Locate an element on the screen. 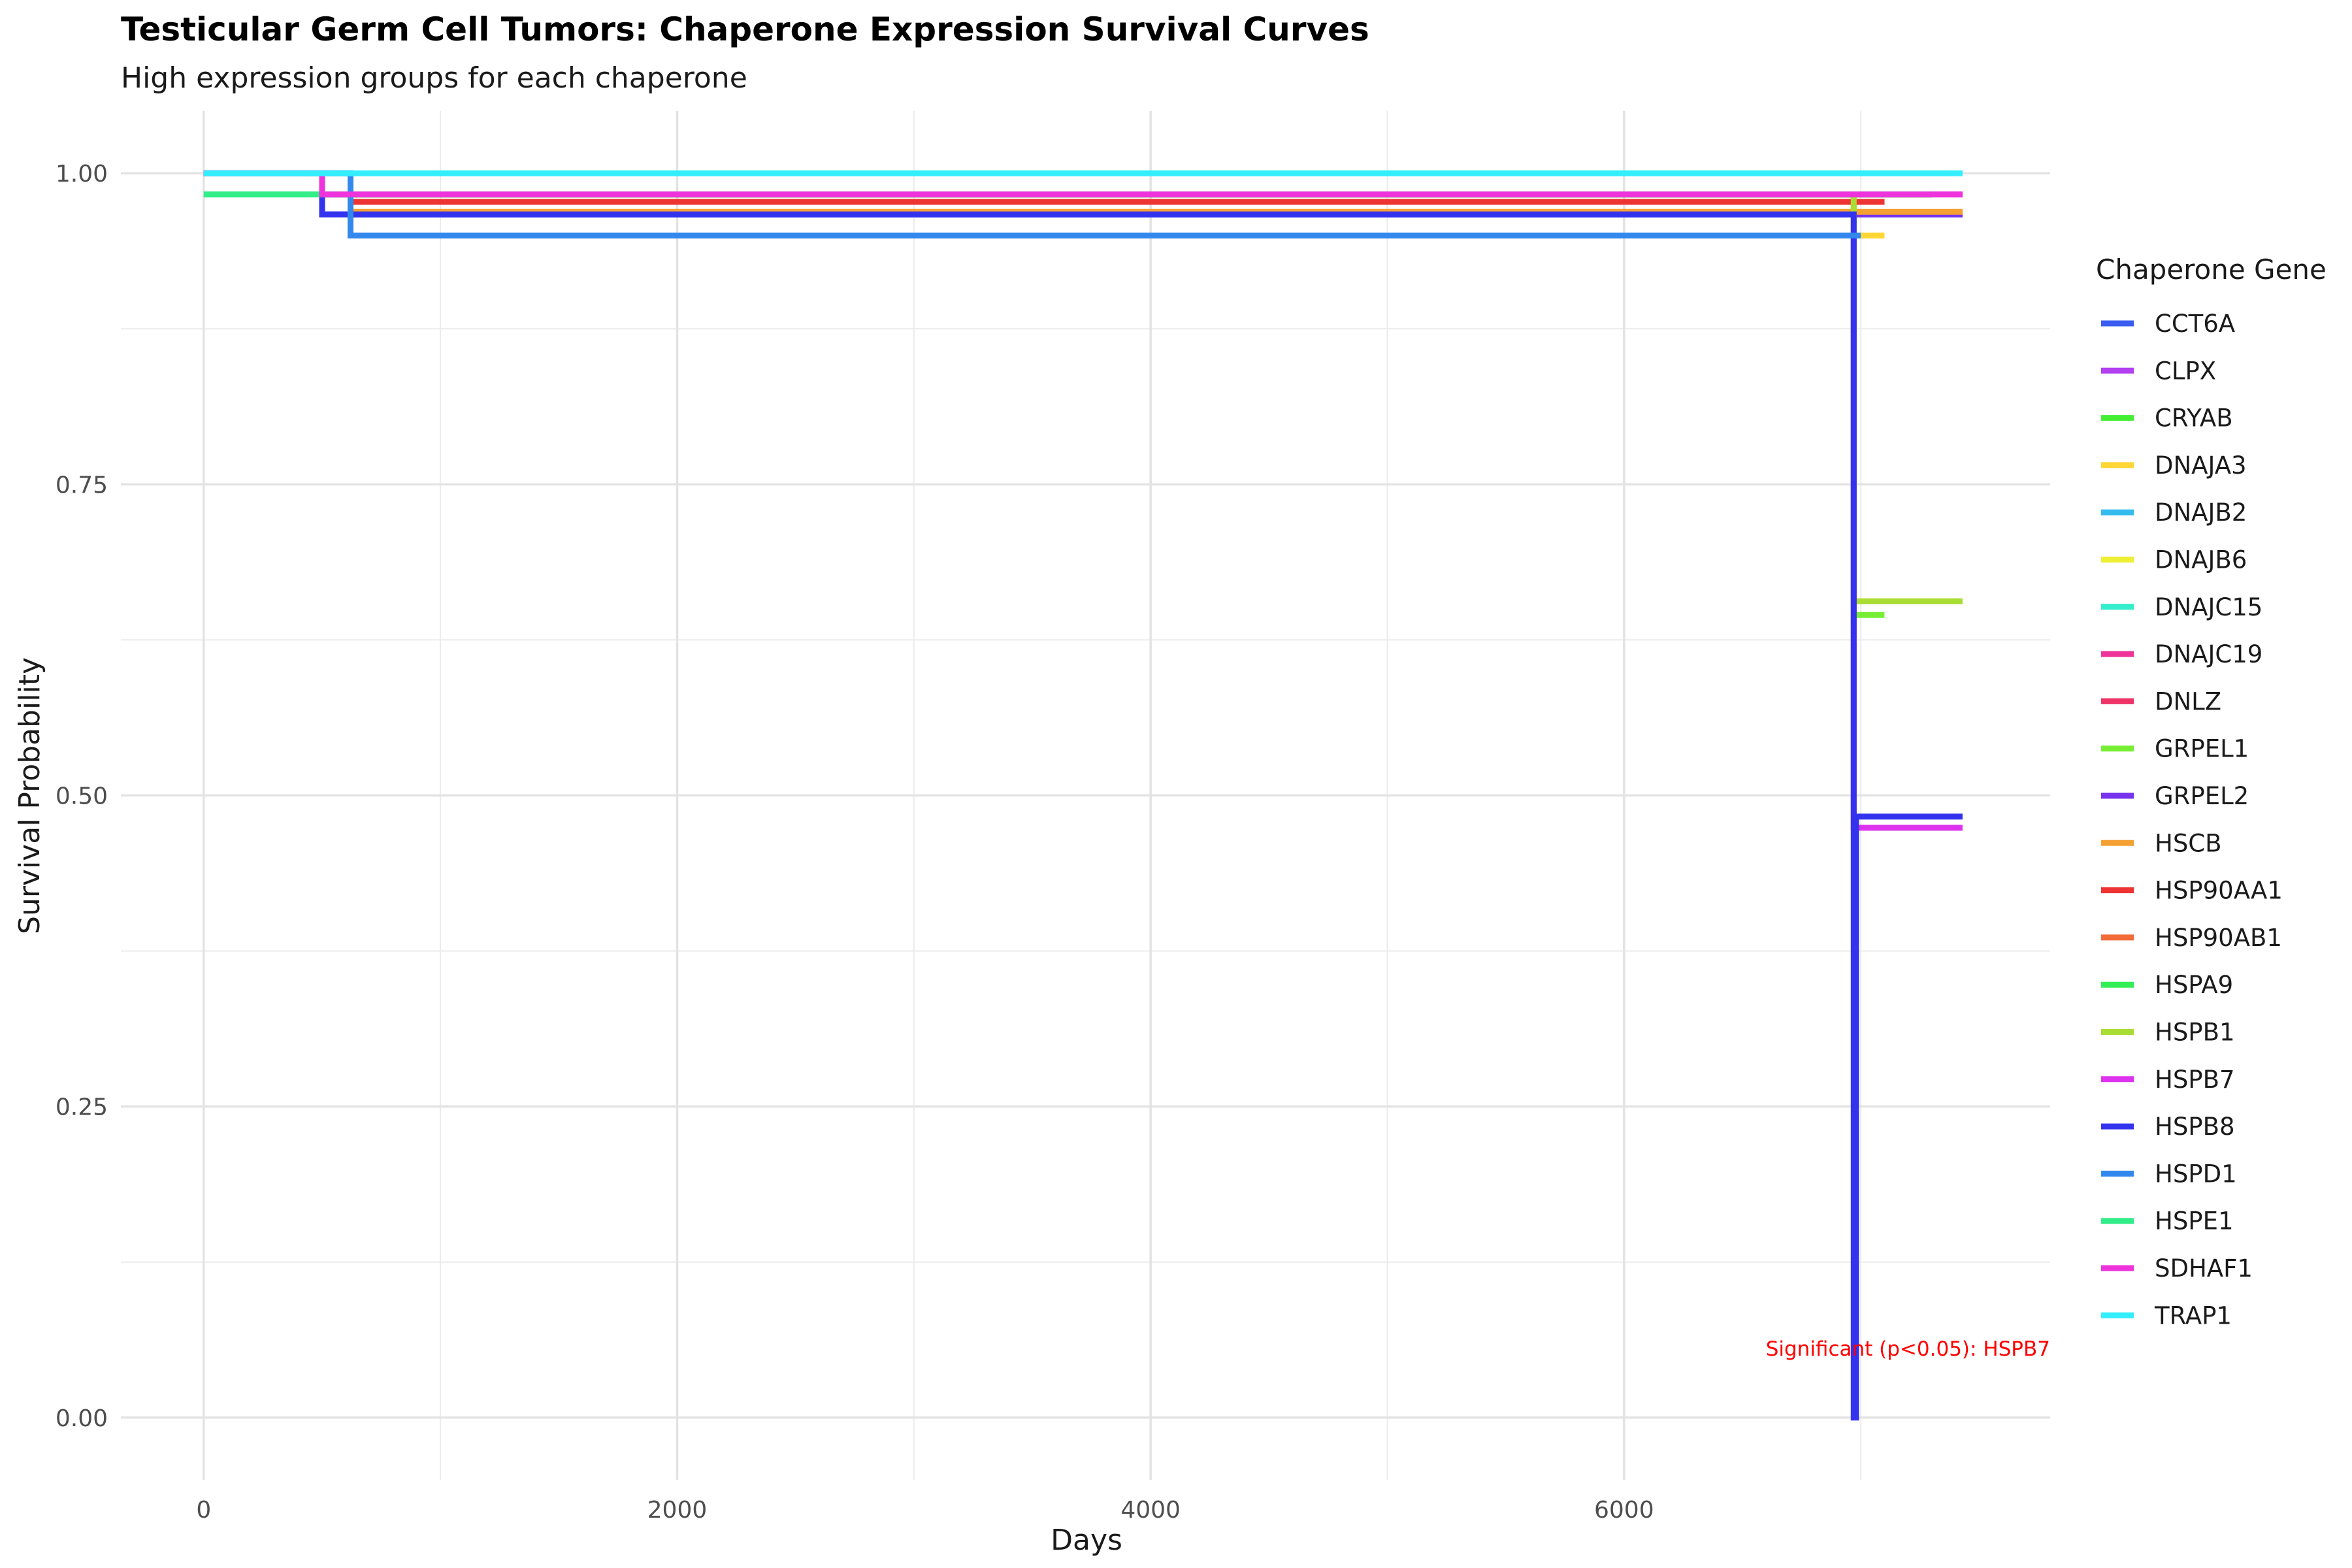 The width and height of the screenshot is (2352, 1568). legend-label: HSPB7 is located at coordinates (2195, 1080).